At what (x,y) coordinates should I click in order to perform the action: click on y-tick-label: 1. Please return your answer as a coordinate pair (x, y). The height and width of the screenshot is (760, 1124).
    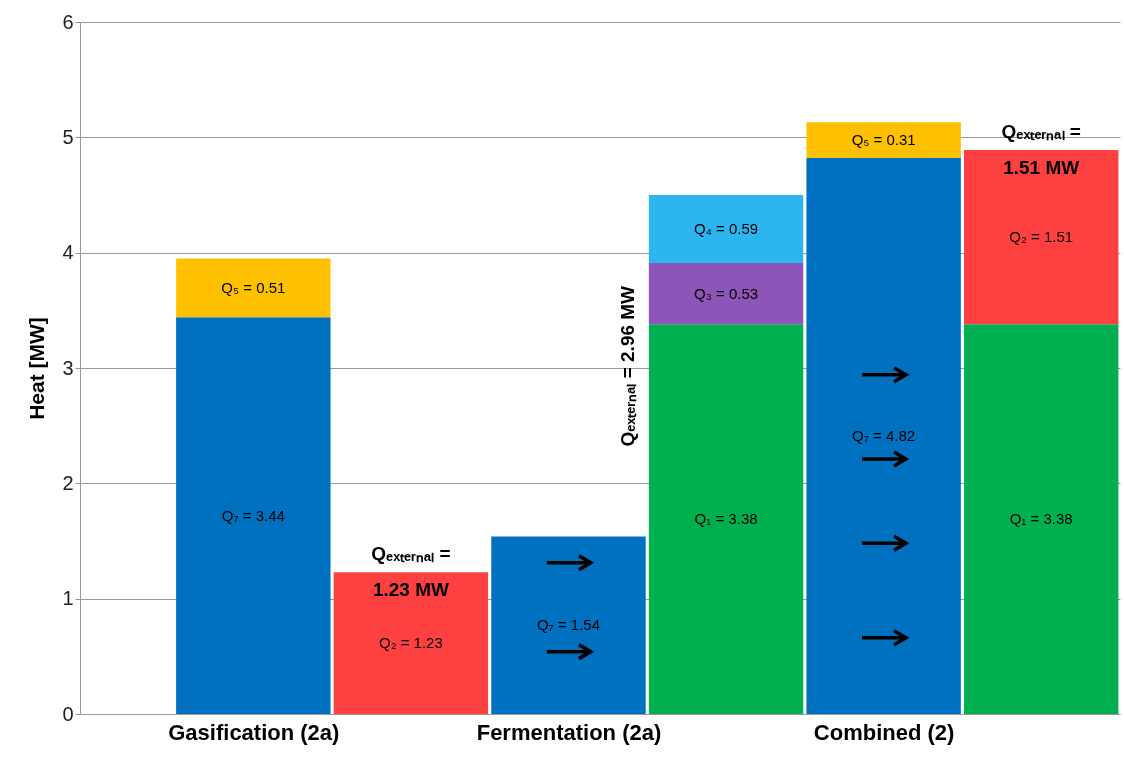
    Looking at the image, I should click on (68, 598).